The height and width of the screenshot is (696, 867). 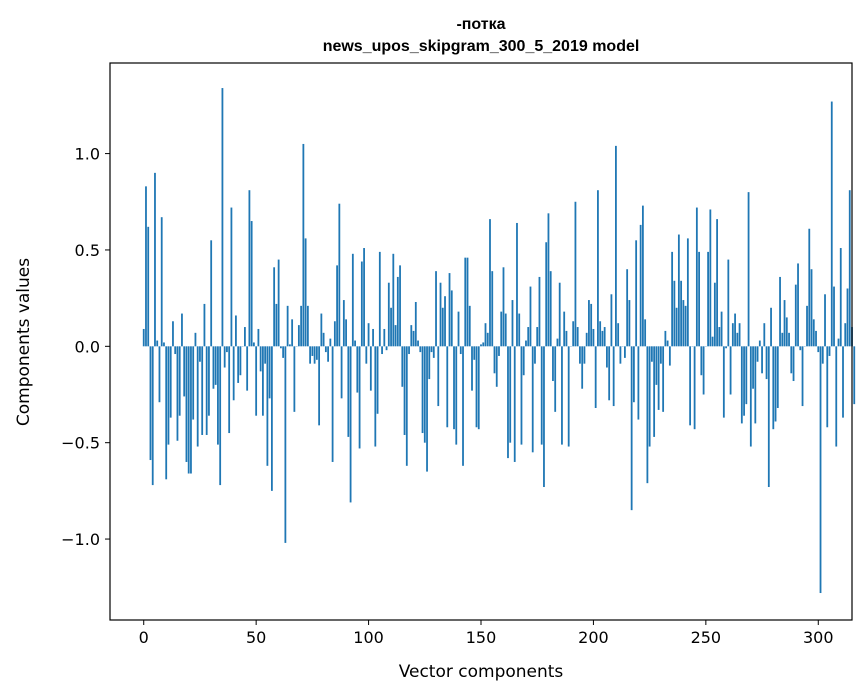 I want to click on x-tick-label: 250, so click(x=706, y=637).